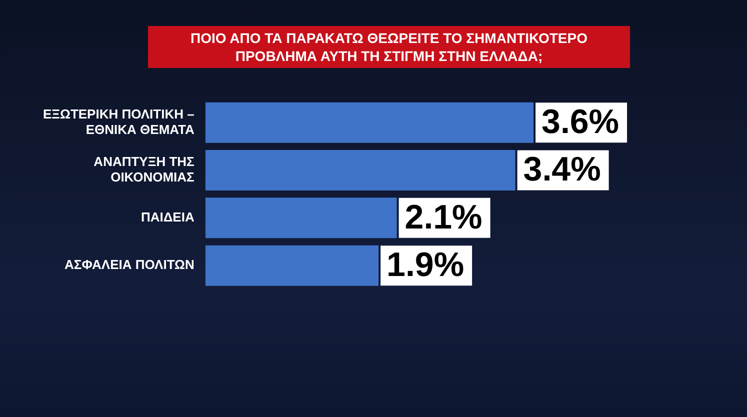  What do you see at coordinates (443, 217) in the screenshot?
I see `data-label: 2.1%` at bounding box center [443, 217].